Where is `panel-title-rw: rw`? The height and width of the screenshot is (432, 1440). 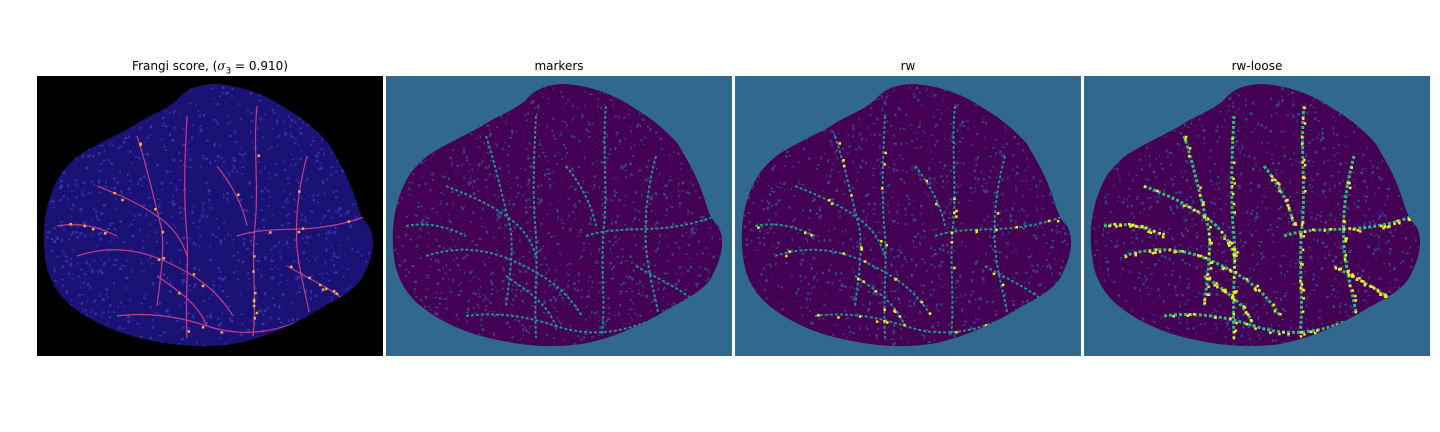
panel-title-rw: rw is located at coordinates (908, 66).